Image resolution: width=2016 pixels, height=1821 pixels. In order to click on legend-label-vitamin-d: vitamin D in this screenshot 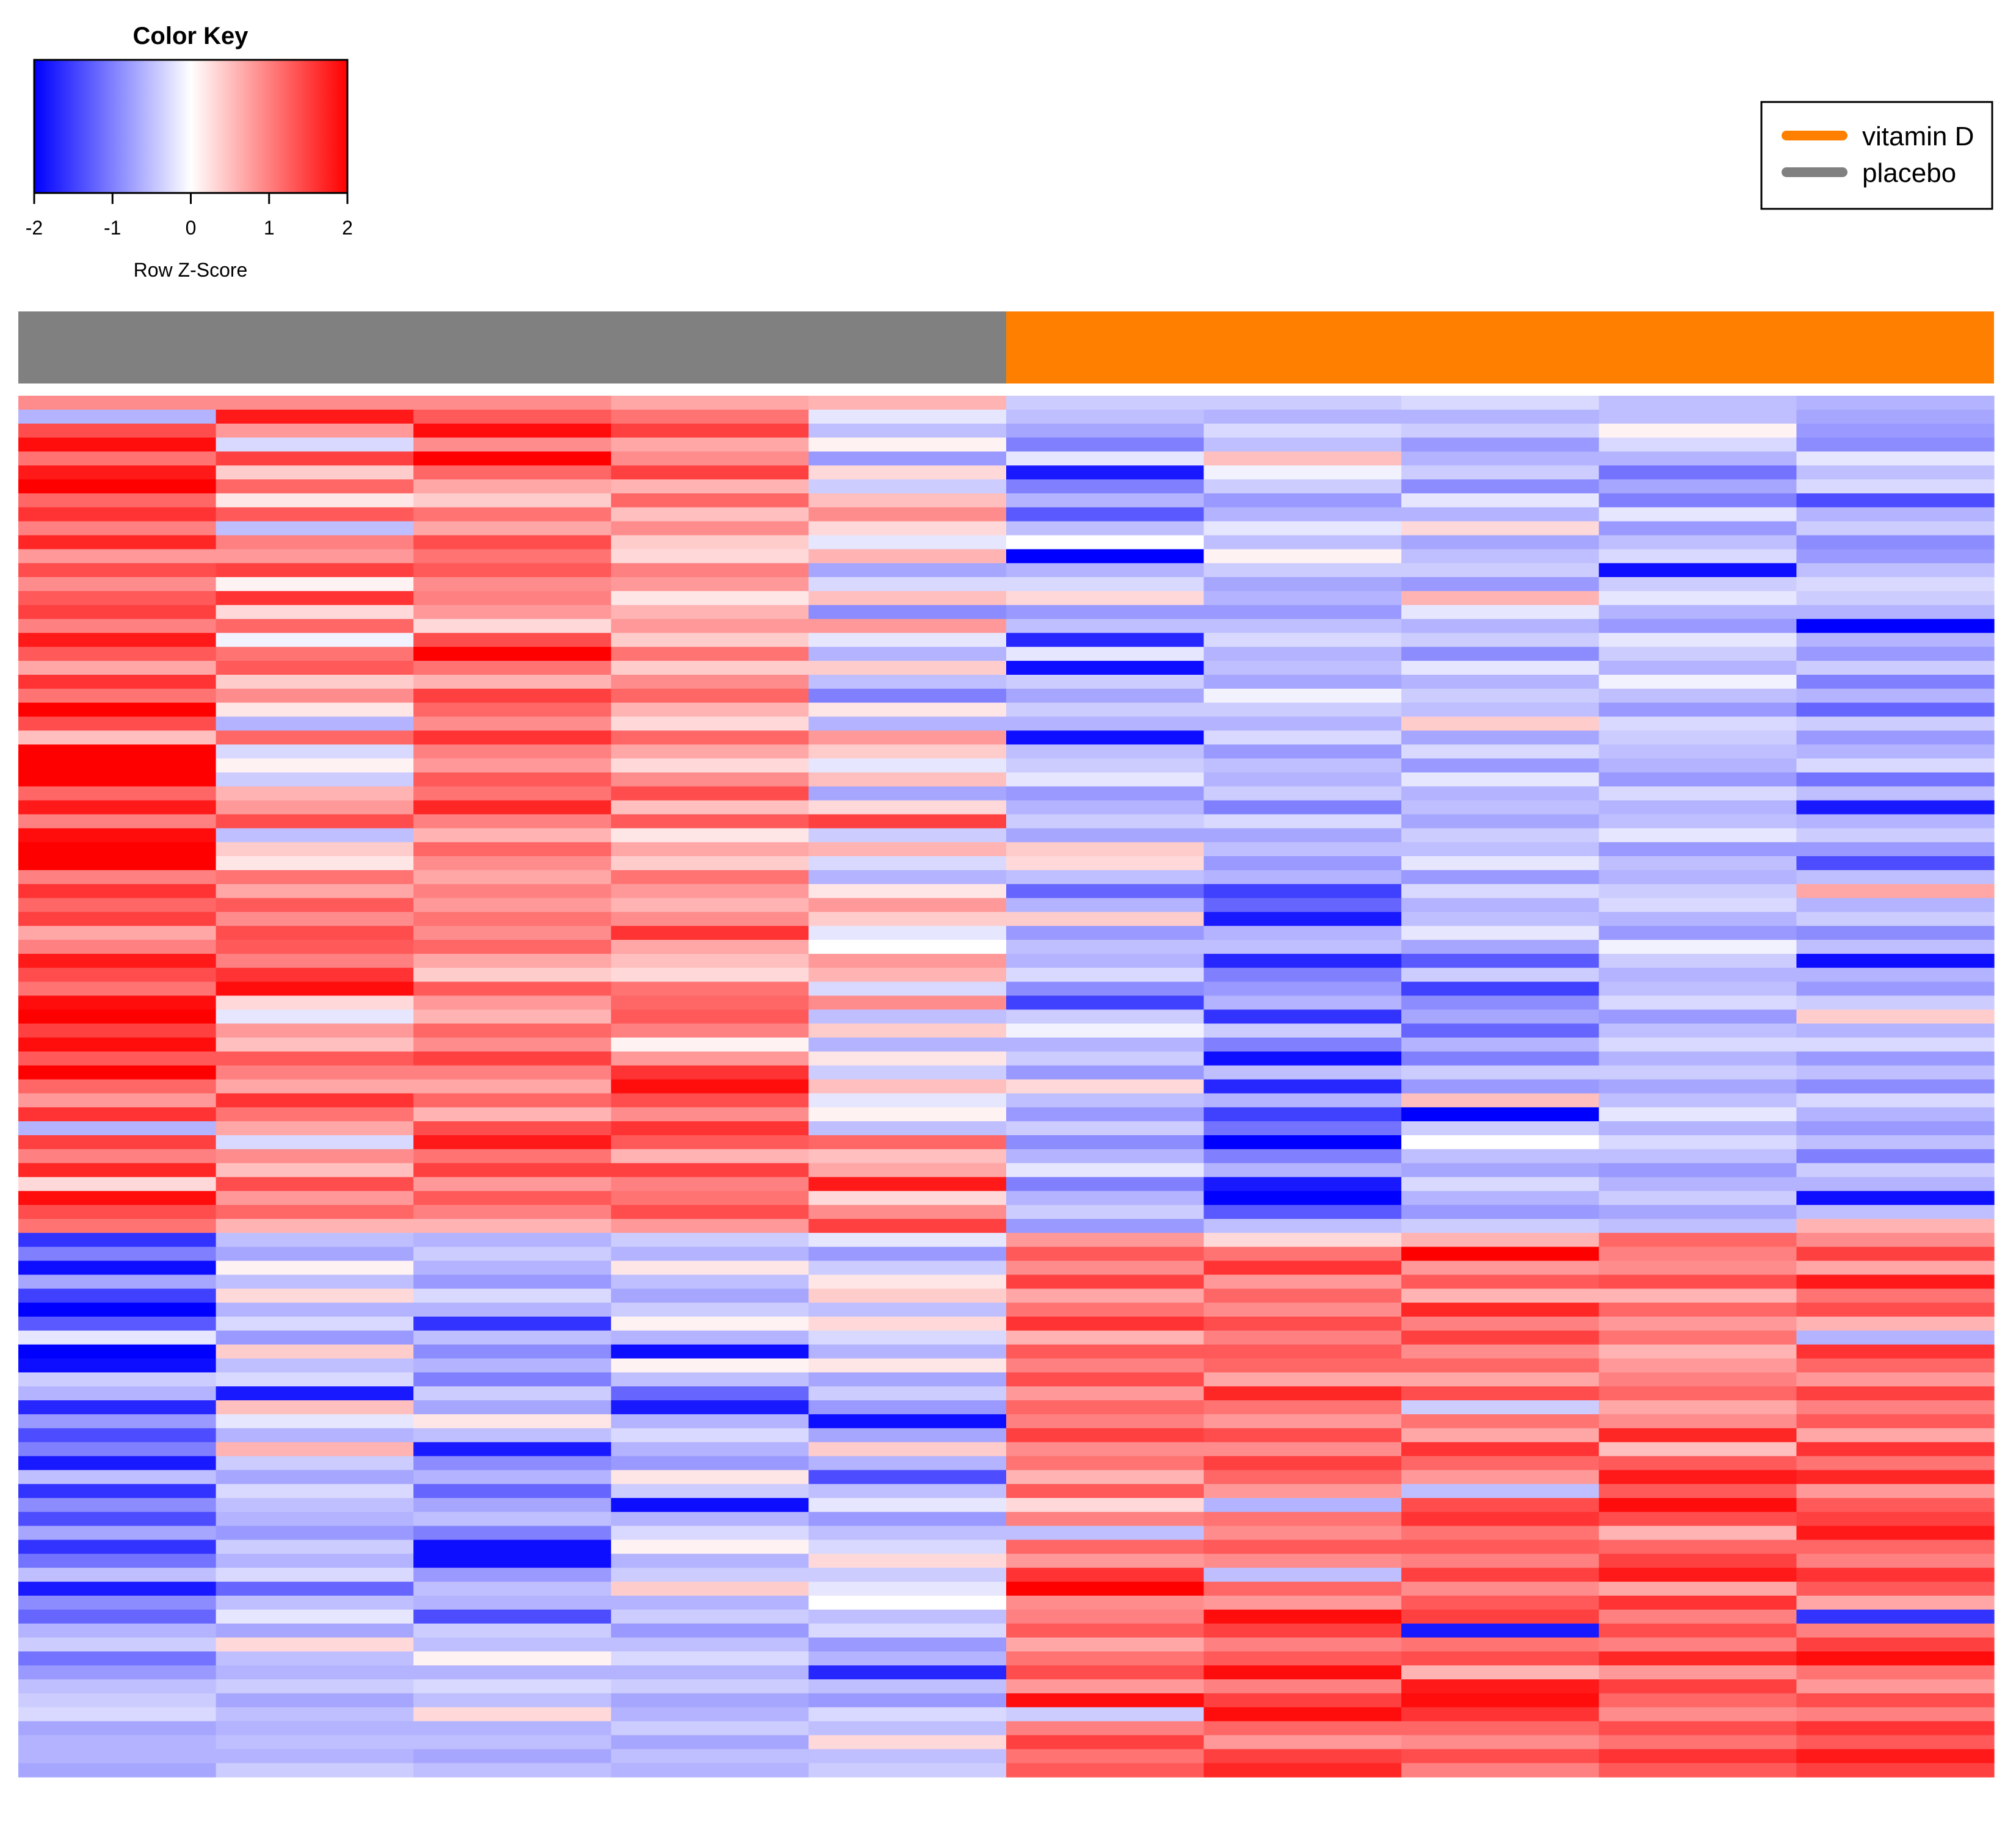, I will do `click(1918, 136)`.